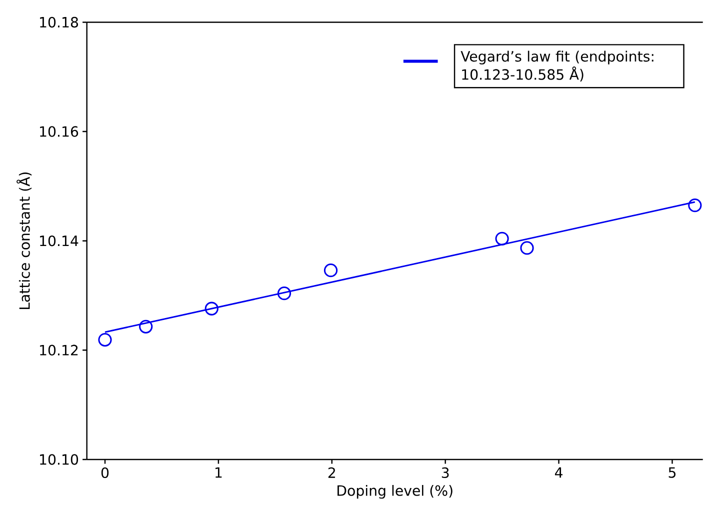 Image resolution: width=717 pixels, height=526 pixels. I want to click on y-axis-title: Lattice constant (Å), so click(24, 240).